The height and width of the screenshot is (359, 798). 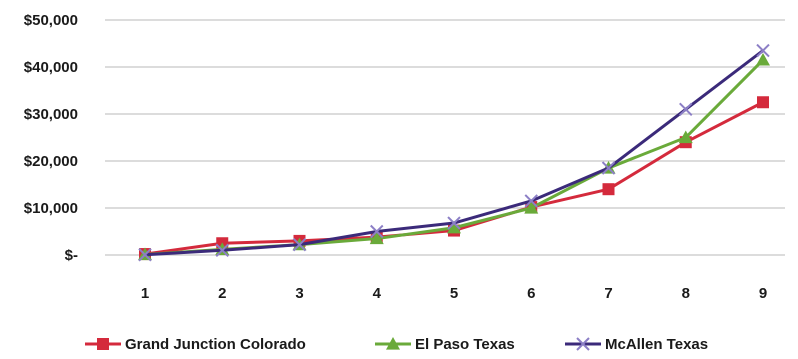 I want to click on x-axis-tick-labels: 1 2 3 4 5 6 7 8 9, so click(x=454, y=293).